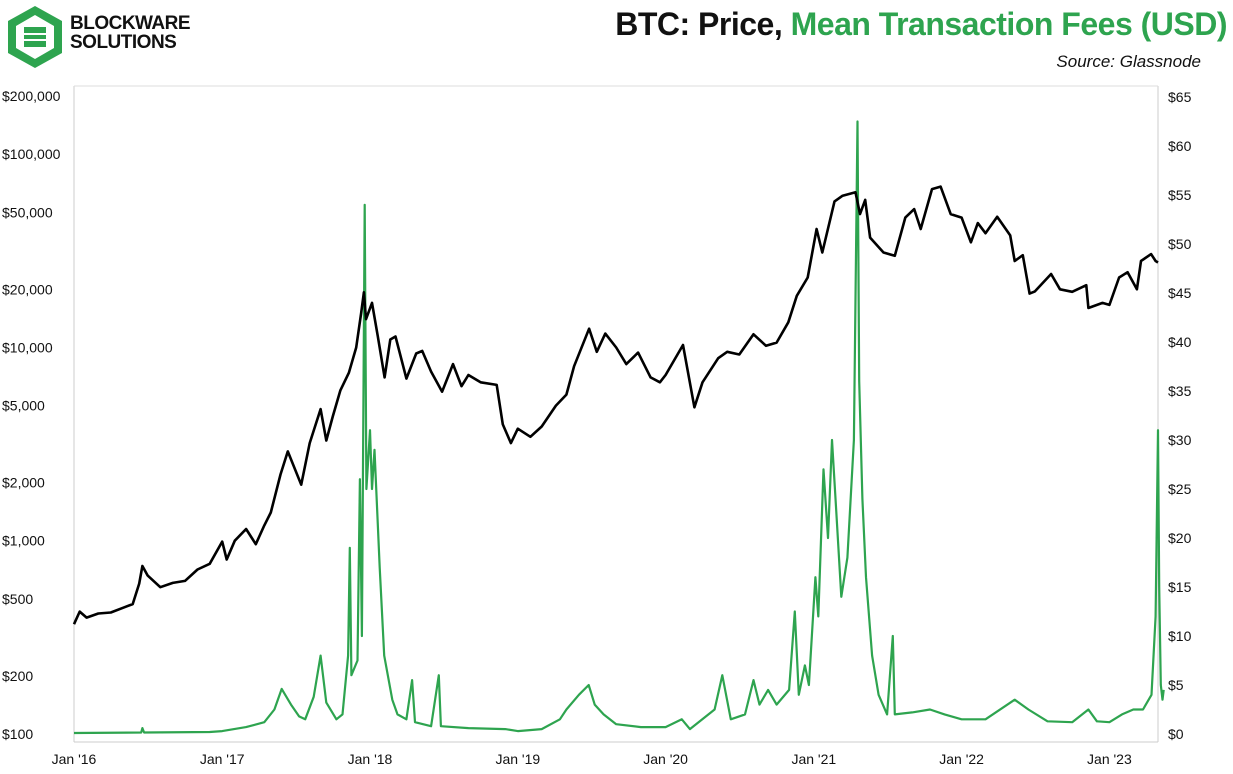 Image resolution: width=1233 pixels, height=774 pixels. What do you see at coordinates (23, 406) in the screenshot?
I see `left-tick-label: $5,000` at bounding box center [23, 406].